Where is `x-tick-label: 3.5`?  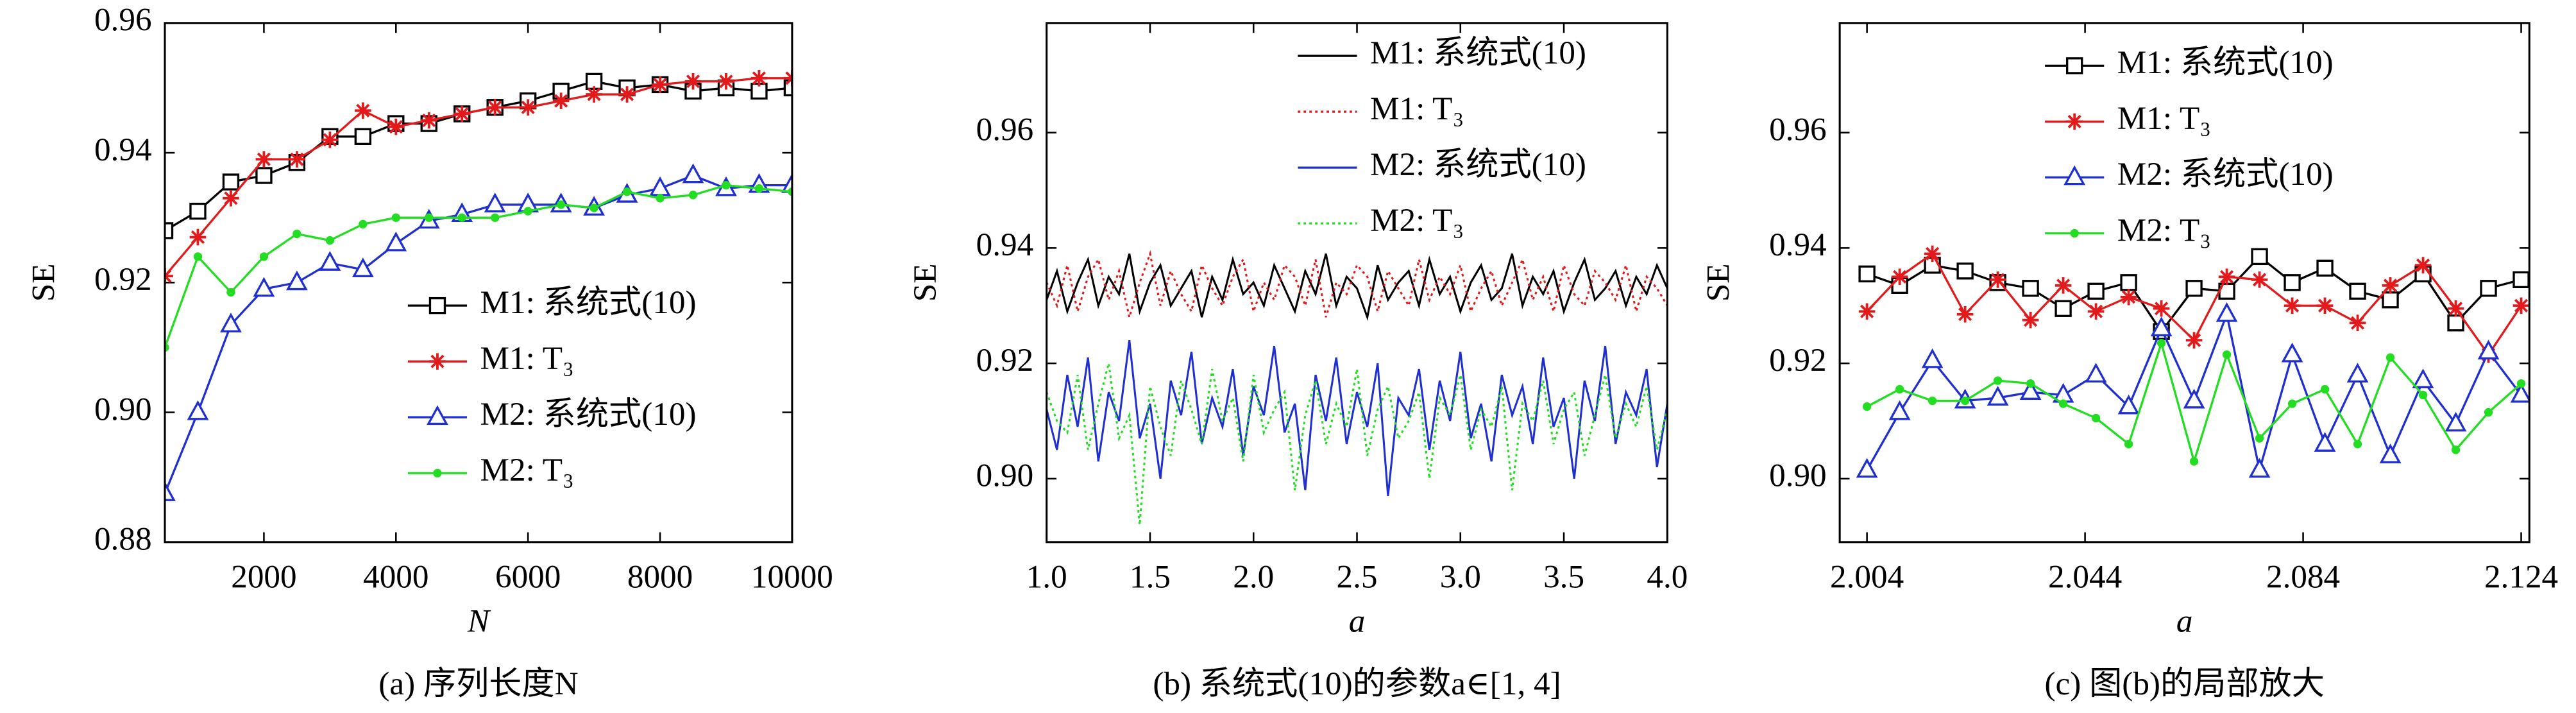 x-tick-label: 3.5 is located at coordinates (1563, 576).